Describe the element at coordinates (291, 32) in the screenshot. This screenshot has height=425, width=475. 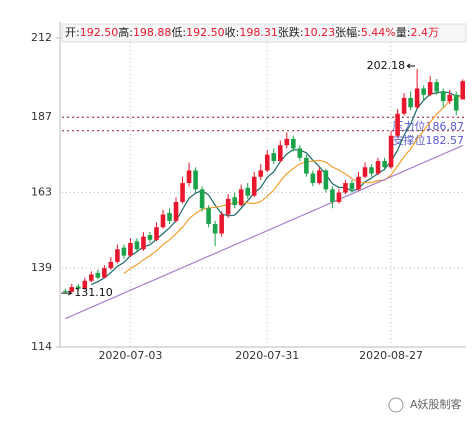
I see `info-label: 张跌:` at that location.